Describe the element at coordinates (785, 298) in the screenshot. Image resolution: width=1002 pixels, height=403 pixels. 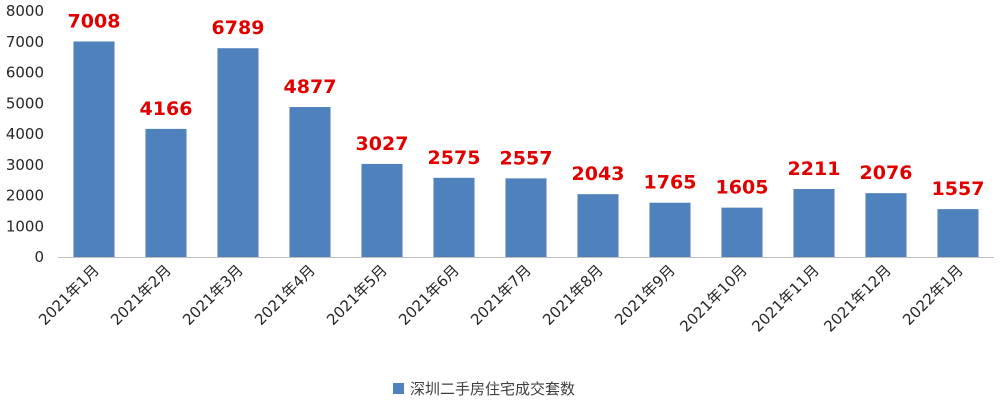
I see `x-category-label: 2021年11月` at that location.